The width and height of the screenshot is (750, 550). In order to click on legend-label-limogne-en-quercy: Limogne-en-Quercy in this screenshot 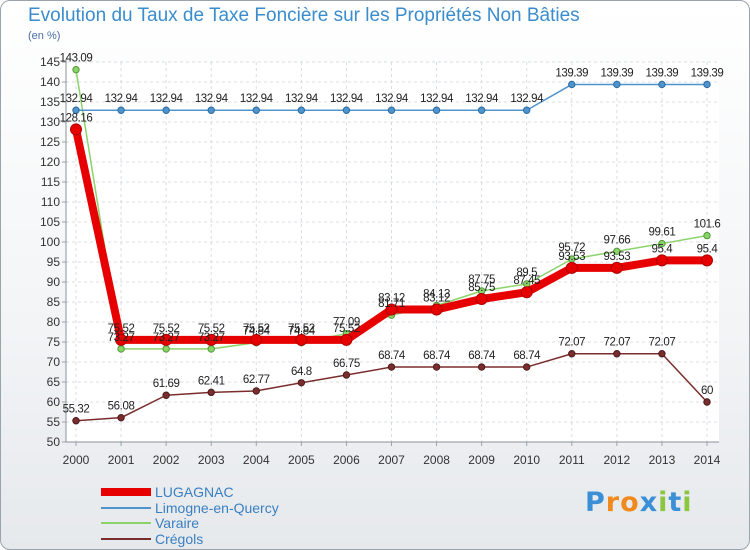, I will do `click(217, 507)`.